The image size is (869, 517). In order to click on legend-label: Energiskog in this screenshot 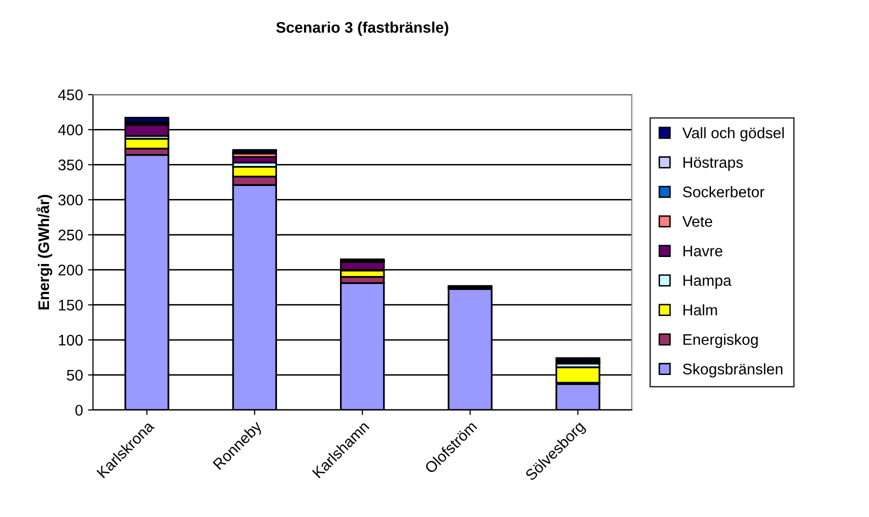, I will do `click(721, 341)`.